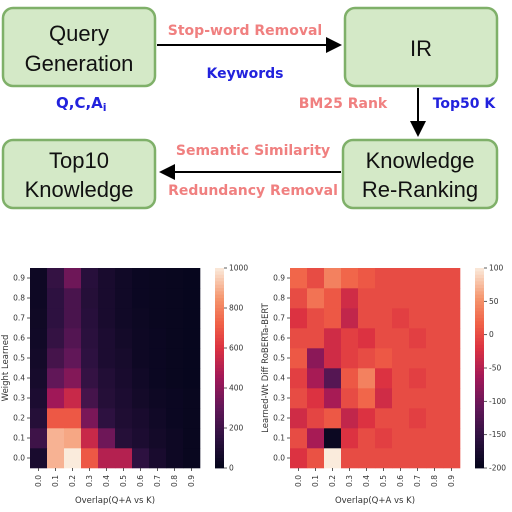  Describe the element at coordinates (89, 481) in the screenshot. I see `x-tick-label: 0.3` at that location.